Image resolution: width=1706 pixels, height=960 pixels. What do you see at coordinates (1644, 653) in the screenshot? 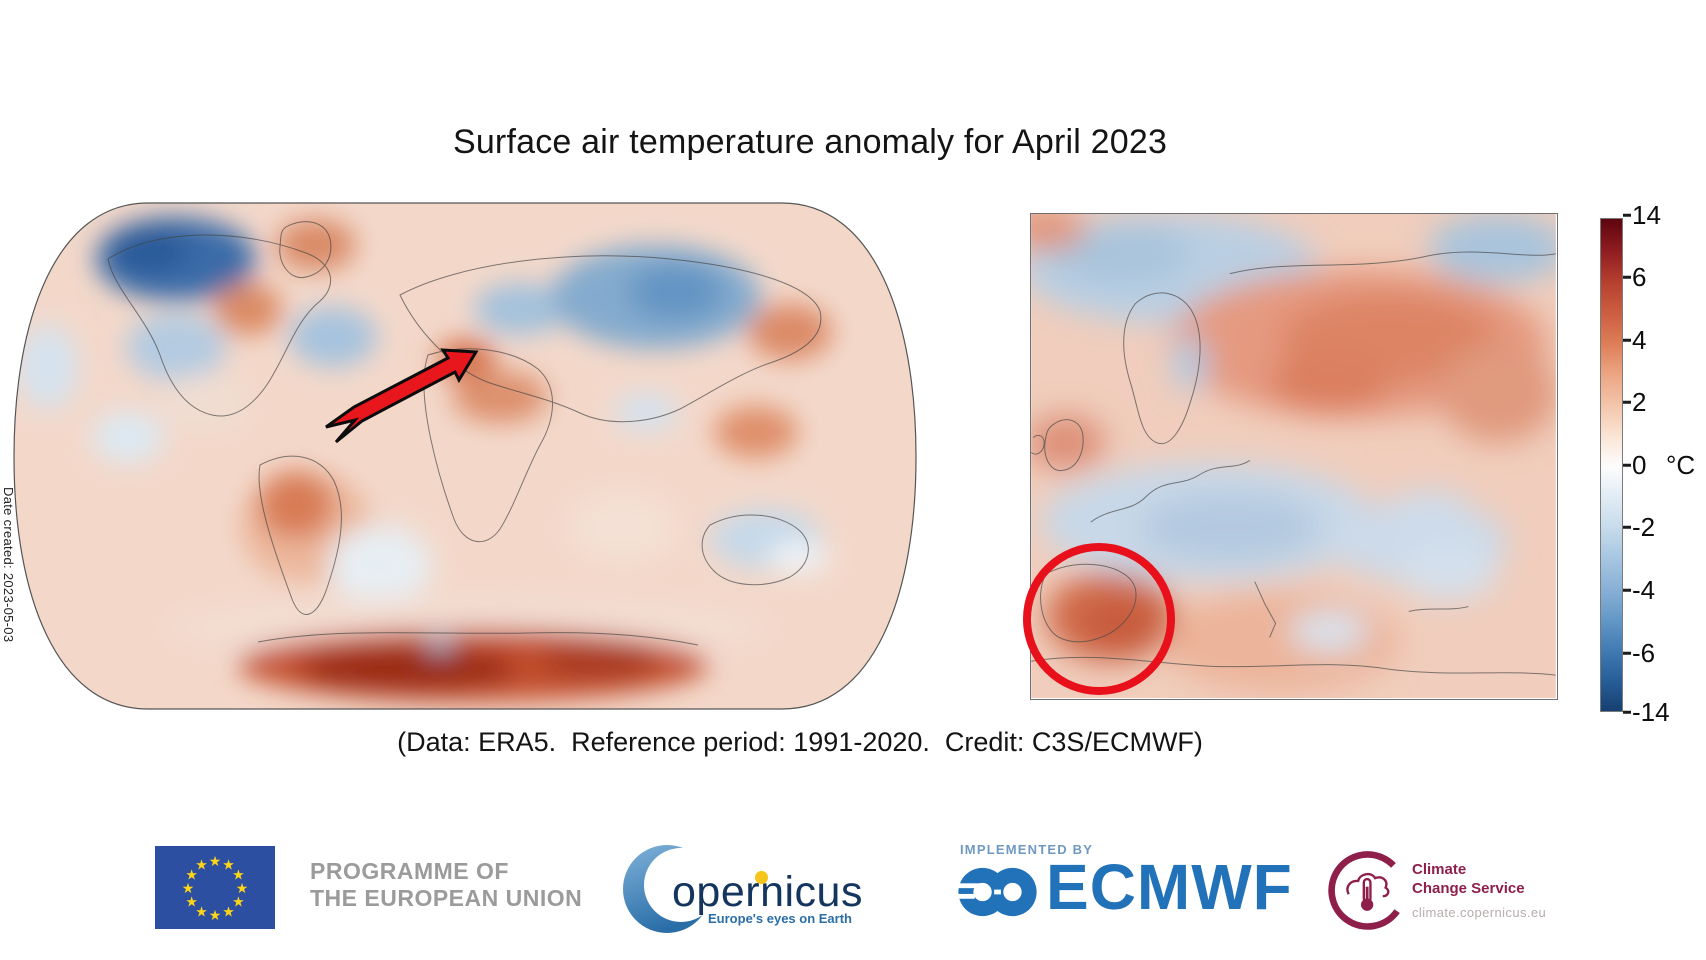
I see `colorbar-tick-label: -6` at bounding box center [1644, 653].